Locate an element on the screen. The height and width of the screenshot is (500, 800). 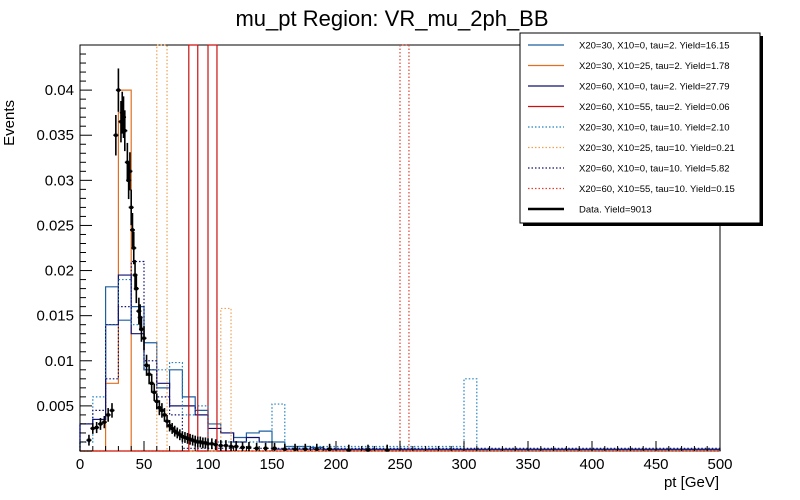
y-tick-label: 0.04 is located at coordinates (59, 90).